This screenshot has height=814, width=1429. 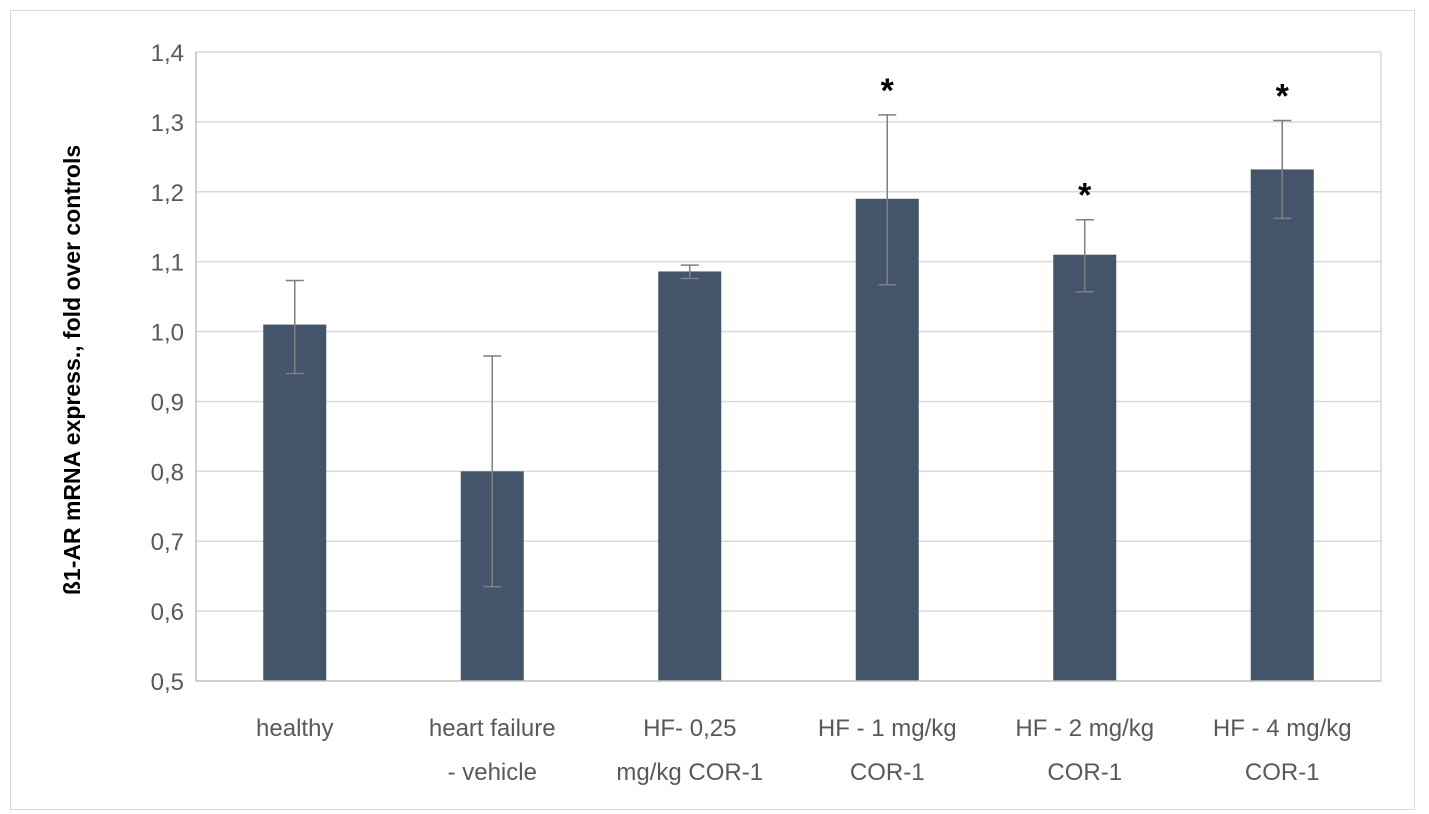 I want to click on y-tick-label: 1,0, so click(x=167, y=333).